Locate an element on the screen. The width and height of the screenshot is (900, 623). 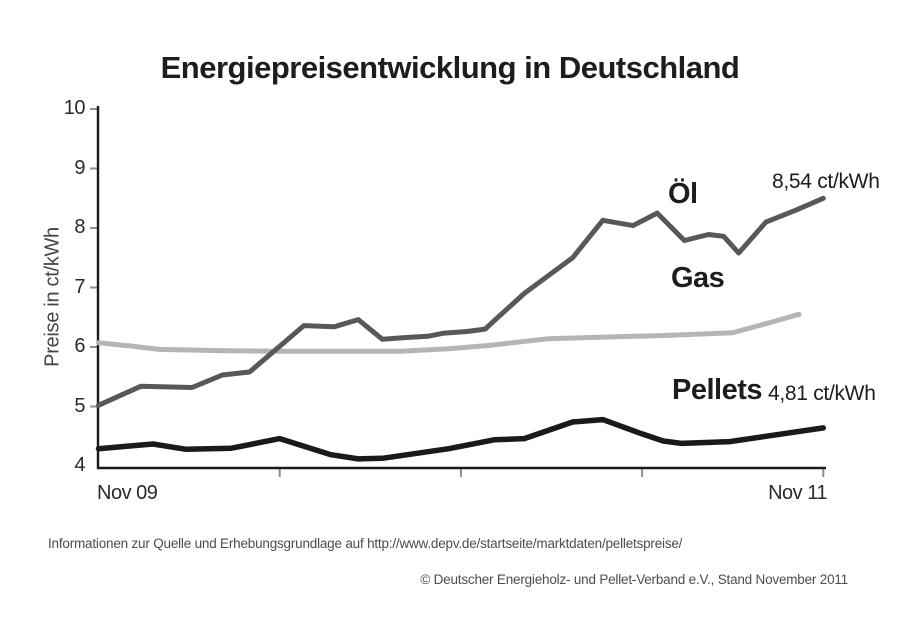
y-tick-label: 4 is located at coordinates (79, 465).